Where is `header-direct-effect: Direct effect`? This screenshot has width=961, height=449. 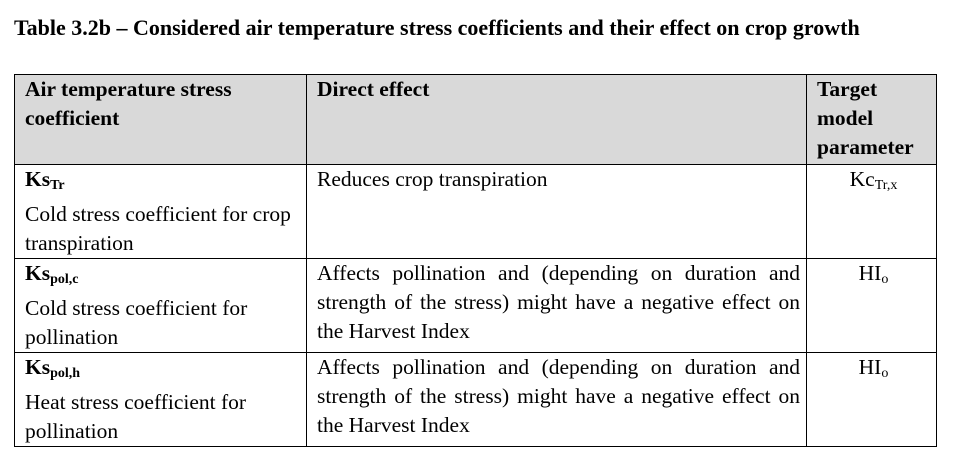
header-direct-effect: Direct effect is located at coordinates (556, 119).